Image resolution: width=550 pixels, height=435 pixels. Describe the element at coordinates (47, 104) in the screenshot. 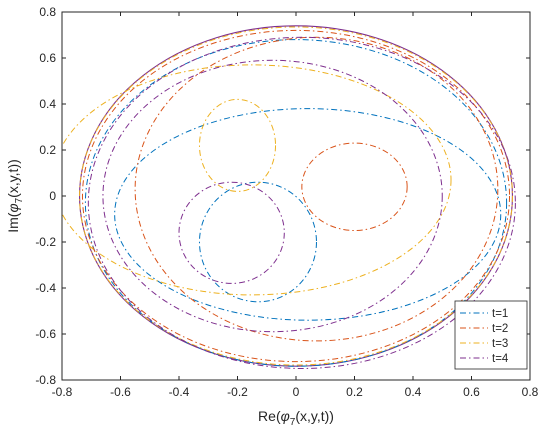

I see `y-tick-label: 0.4` at that location.